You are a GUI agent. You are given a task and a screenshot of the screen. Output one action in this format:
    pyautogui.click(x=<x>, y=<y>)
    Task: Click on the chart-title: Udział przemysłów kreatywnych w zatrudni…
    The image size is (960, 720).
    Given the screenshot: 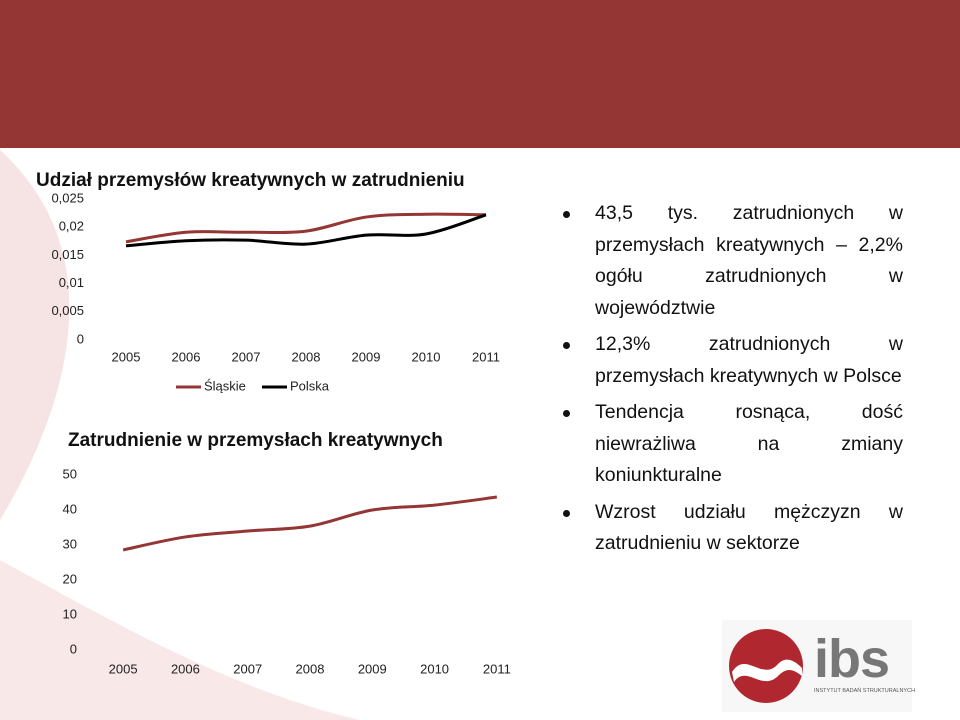 What is the action you would take?
    pyautogui.click(x=250, y=180)
    